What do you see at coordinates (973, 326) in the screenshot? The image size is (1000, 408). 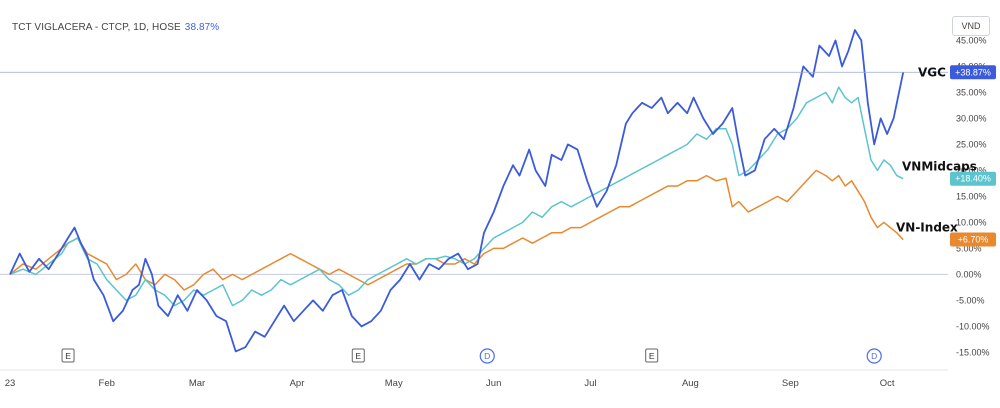 I see `y-tick-label: -10.00%` at bounding box center [973, 326].